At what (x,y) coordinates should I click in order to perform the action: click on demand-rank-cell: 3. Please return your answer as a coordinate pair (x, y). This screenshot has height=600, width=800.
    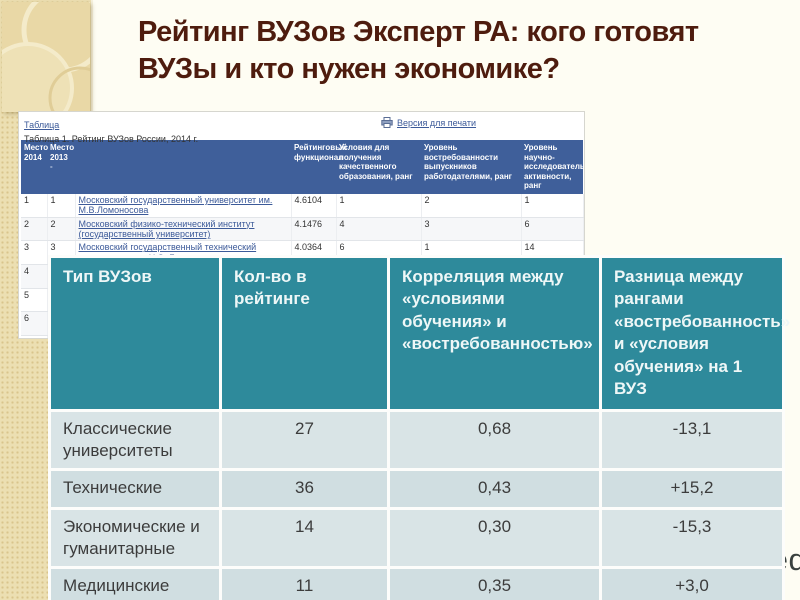
    Looking at the image, I should click on (471, 229).